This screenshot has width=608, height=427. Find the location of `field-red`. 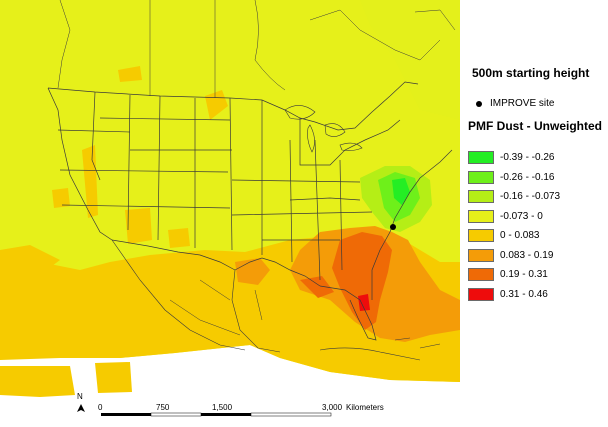

field-red is located at coordinates (364, 302).